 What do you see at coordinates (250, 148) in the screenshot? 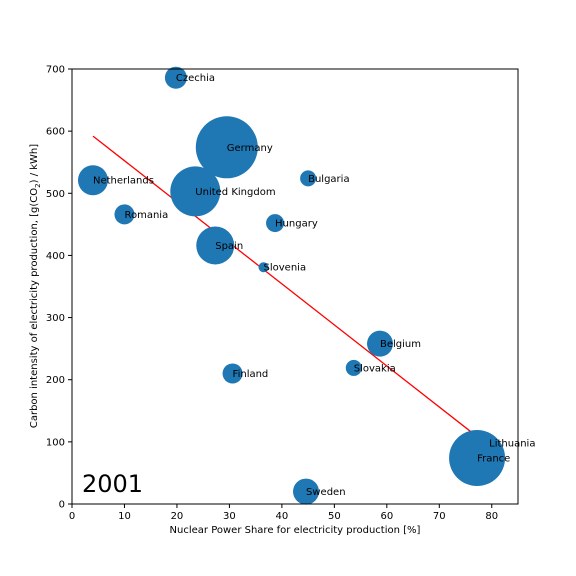
I see `point-label-germany: Germany` at bounding box center [250, 148].